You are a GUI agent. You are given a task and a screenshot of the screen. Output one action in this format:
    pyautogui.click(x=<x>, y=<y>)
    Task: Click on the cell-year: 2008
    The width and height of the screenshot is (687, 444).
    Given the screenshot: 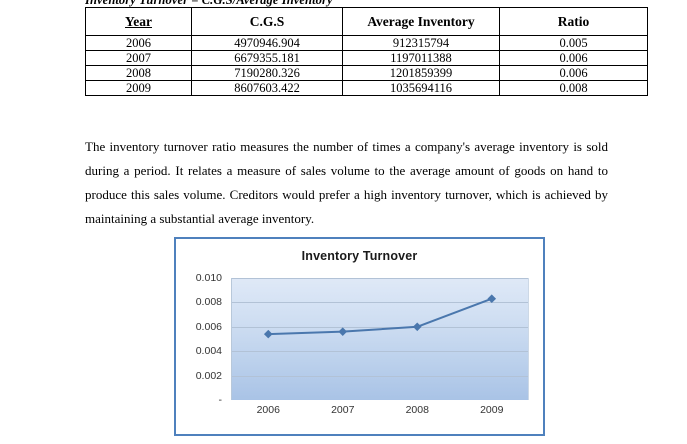 What is the action you would take?
    pyautogui.click(x=138, y=73)
    